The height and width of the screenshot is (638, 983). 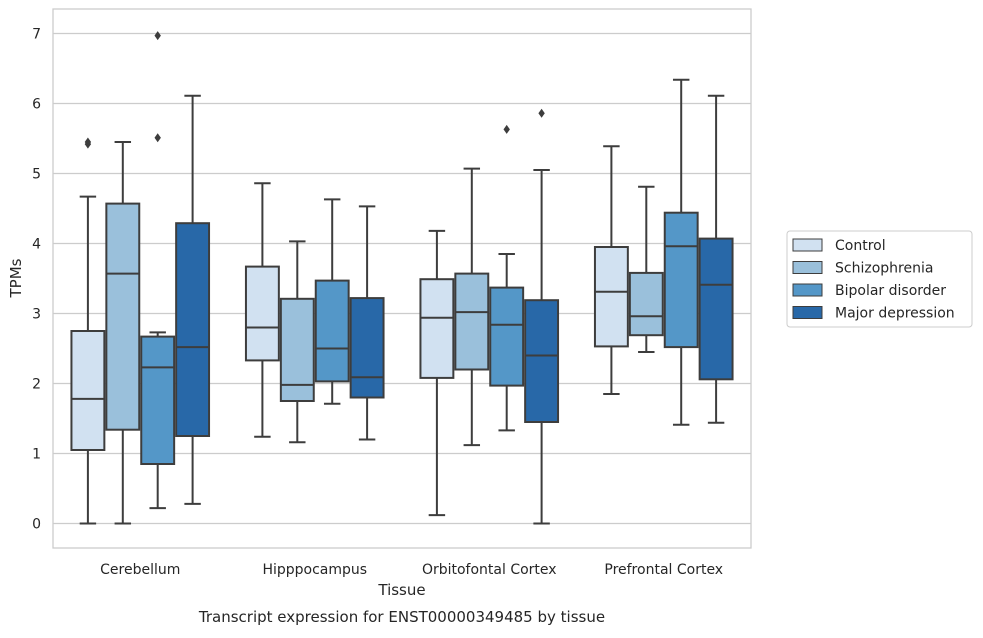 What do you see at coordinates (36, 455) in the screenshot?
I see `y-tick-label: 1` at bounding box center [36, 455].